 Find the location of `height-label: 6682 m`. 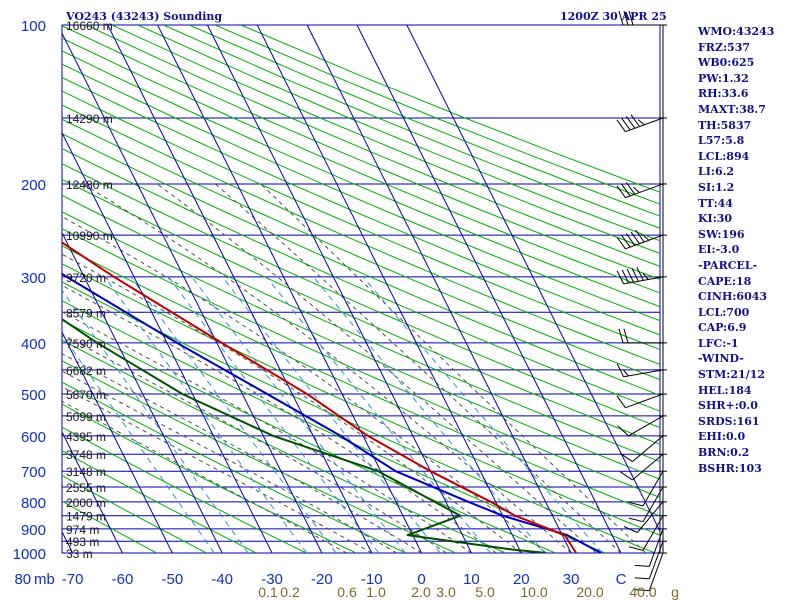

height-label: 6682 m is located at coordinates (86, 371).